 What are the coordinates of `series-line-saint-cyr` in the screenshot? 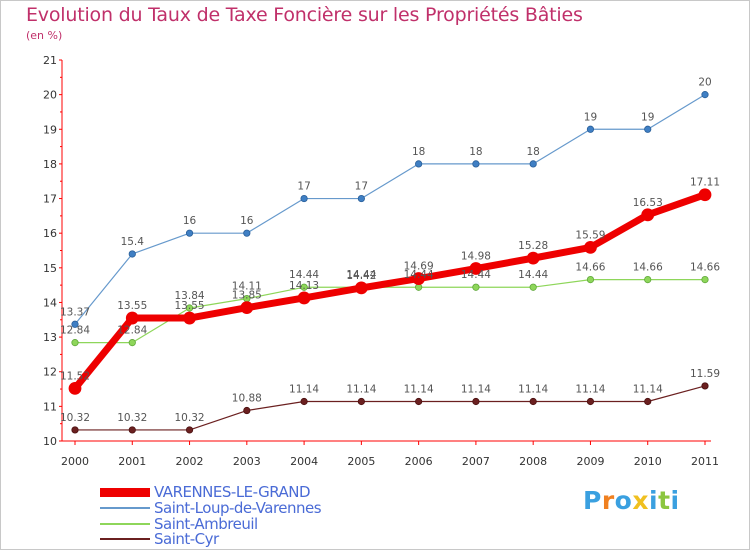 It's located at (390, 408).